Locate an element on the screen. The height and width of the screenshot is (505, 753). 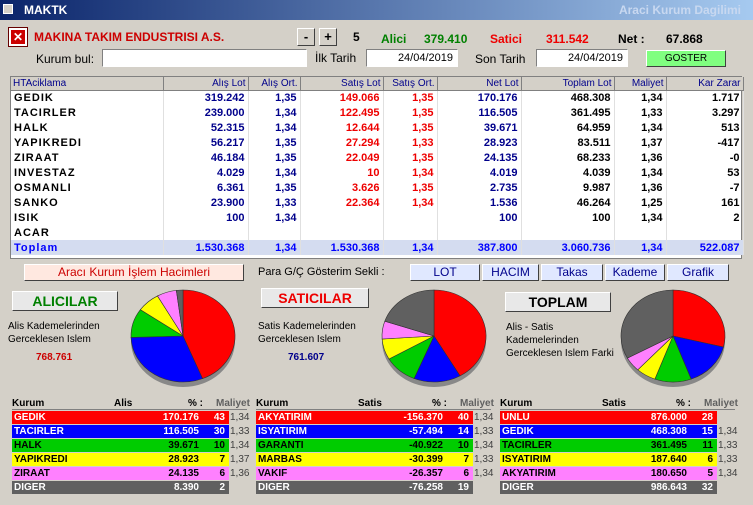
table-cell: 39.671 is located at coordinates (479, 127).